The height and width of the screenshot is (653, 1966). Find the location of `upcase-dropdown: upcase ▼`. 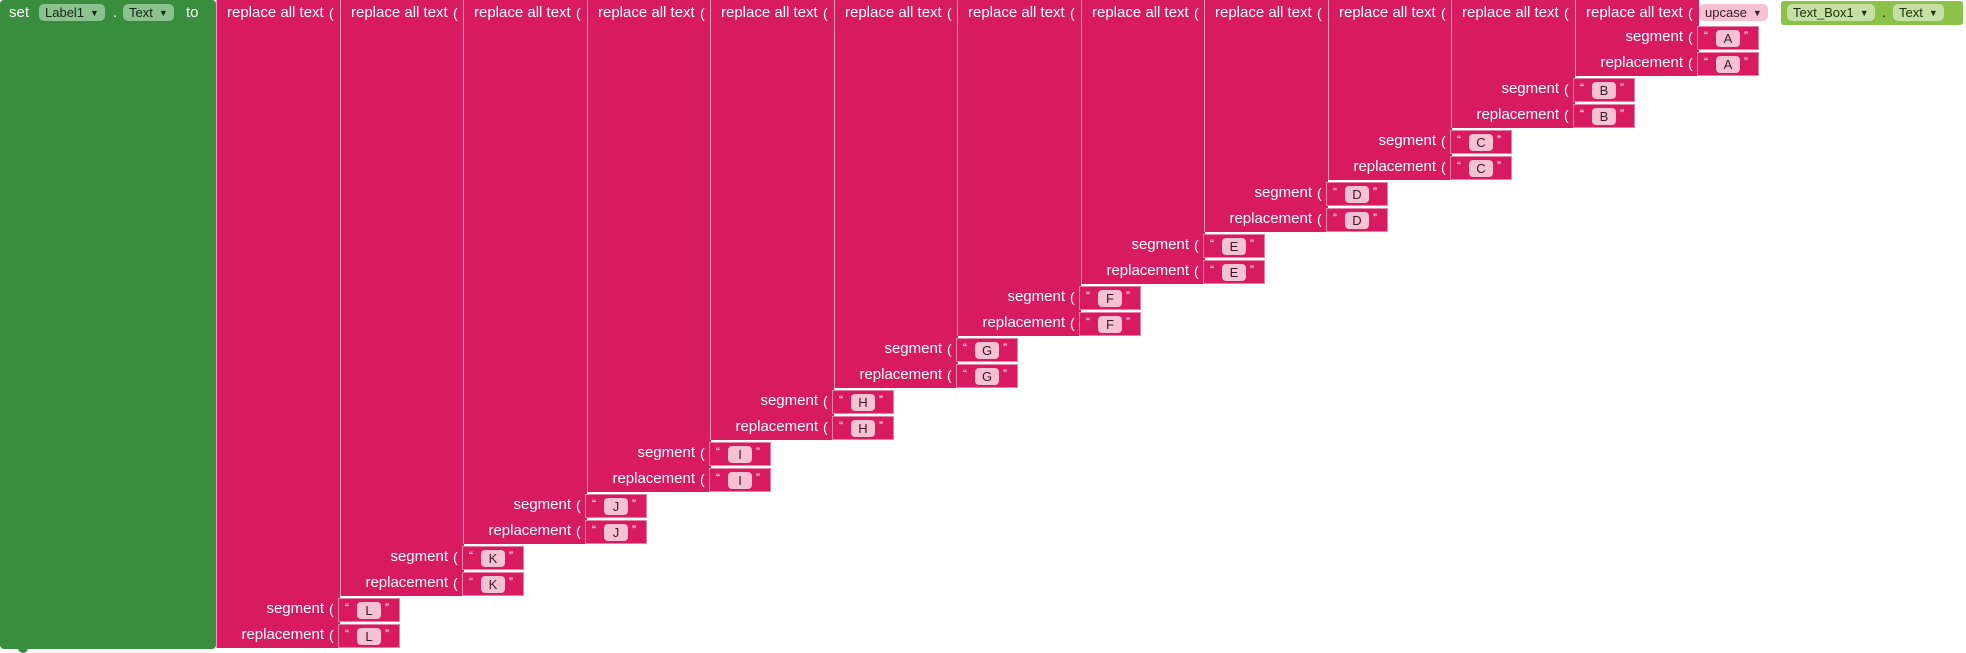

upcase-dropdown: upcase ▼ is located at coordinates (1733, 12).